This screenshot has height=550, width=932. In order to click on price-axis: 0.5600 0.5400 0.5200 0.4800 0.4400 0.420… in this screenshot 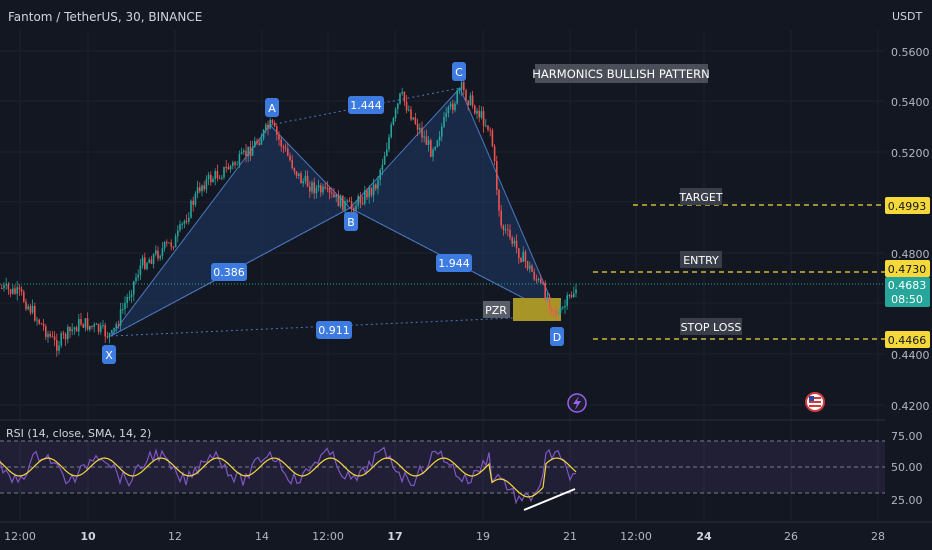, I will do `click(910, 229)`.